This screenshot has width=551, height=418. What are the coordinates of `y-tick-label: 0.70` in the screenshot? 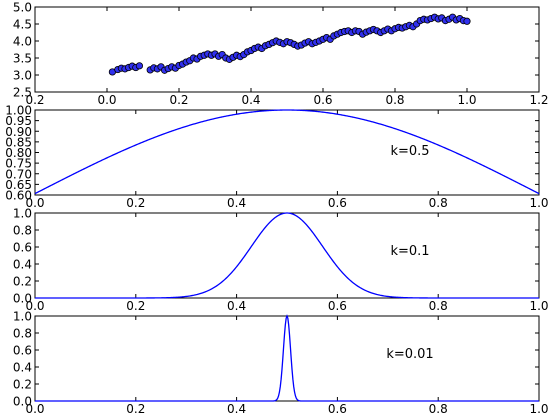 It's located at (18, 174).